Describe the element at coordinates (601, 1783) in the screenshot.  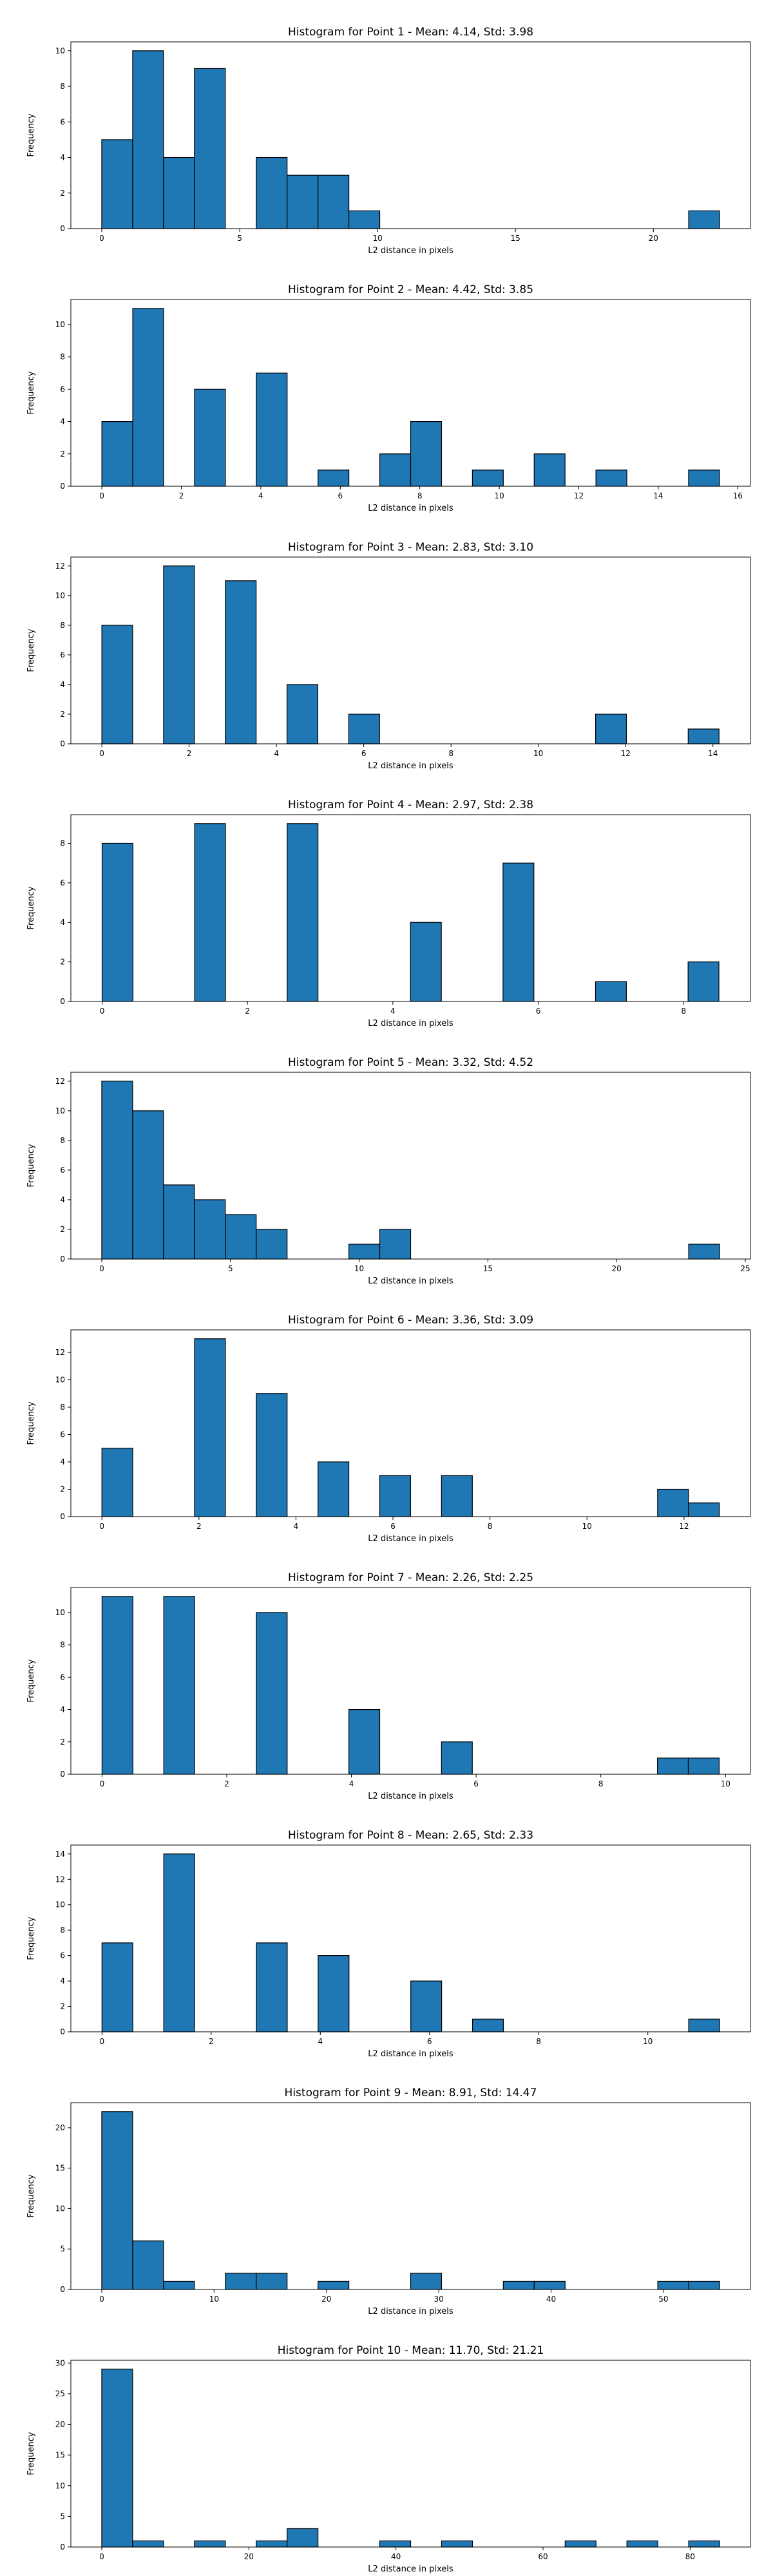
I see `x-tick-label: 8` at that location.